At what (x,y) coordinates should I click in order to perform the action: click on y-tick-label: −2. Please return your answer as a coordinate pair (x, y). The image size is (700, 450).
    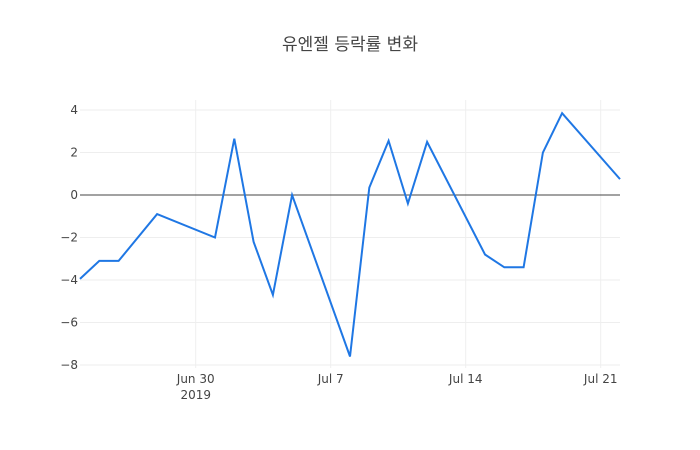
    Looking at the image, I should click on (69, 238).